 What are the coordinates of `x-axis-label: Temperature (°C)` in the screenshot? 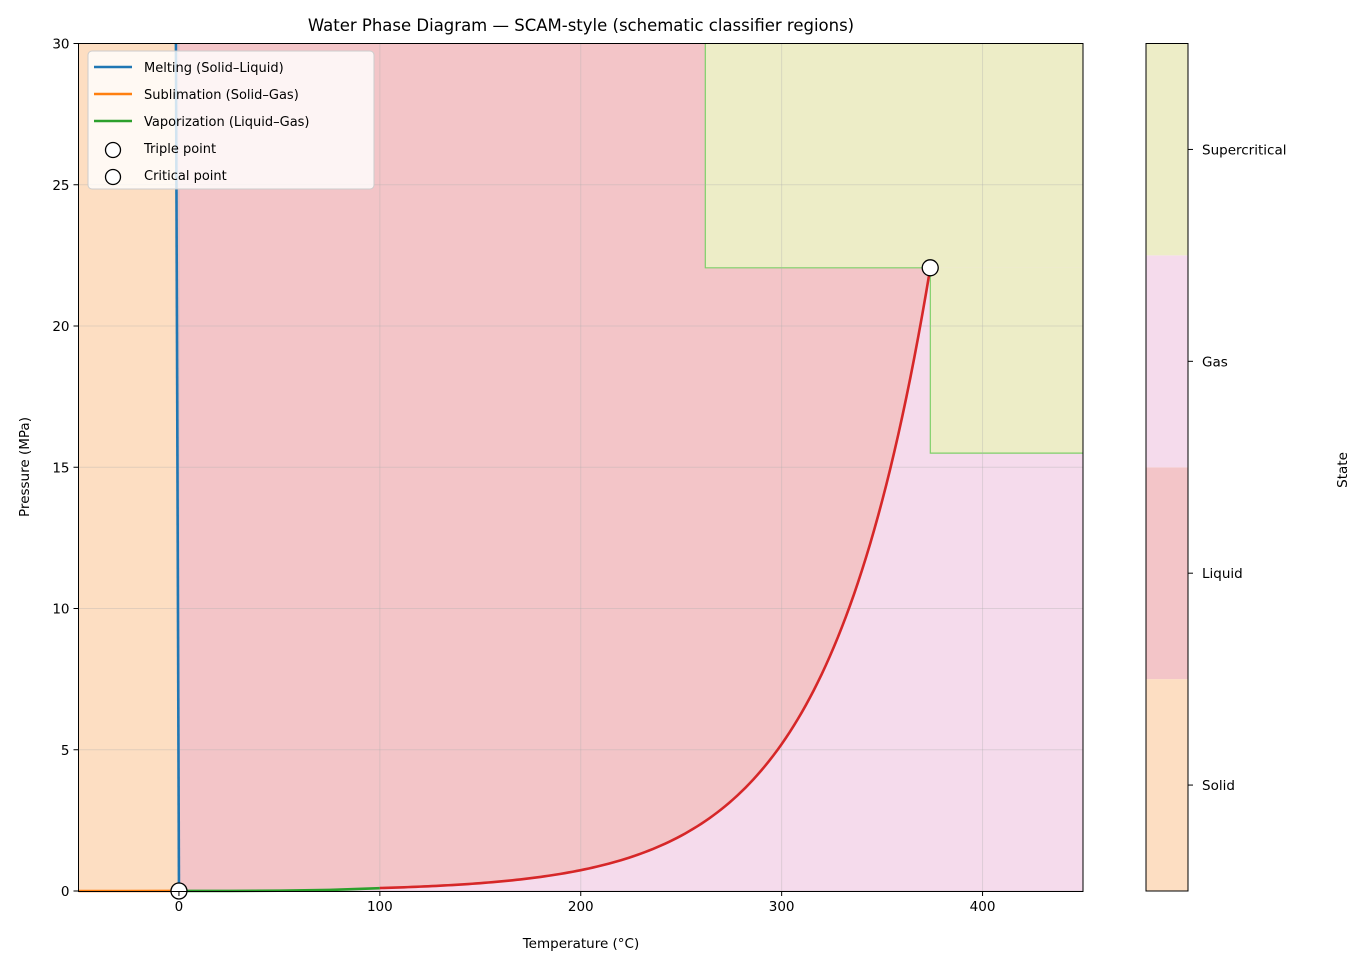 It's located at (581, 944).